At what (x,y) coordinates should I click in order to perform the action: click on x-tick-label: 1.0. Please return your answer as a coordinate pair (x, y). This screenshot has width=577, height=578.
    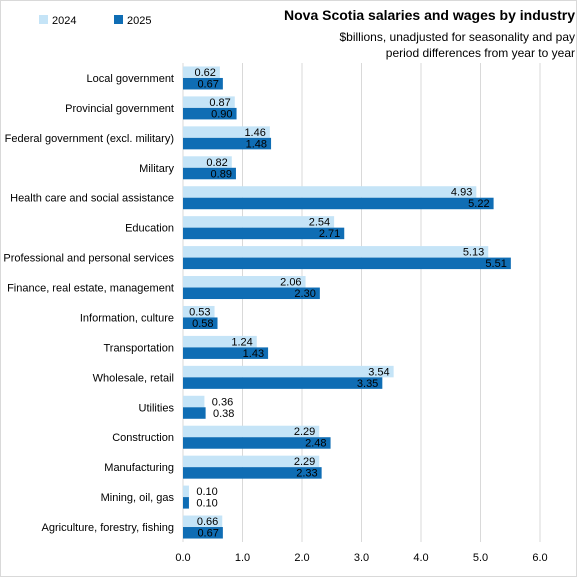
    Looking at the image, I should click on (242, 558).